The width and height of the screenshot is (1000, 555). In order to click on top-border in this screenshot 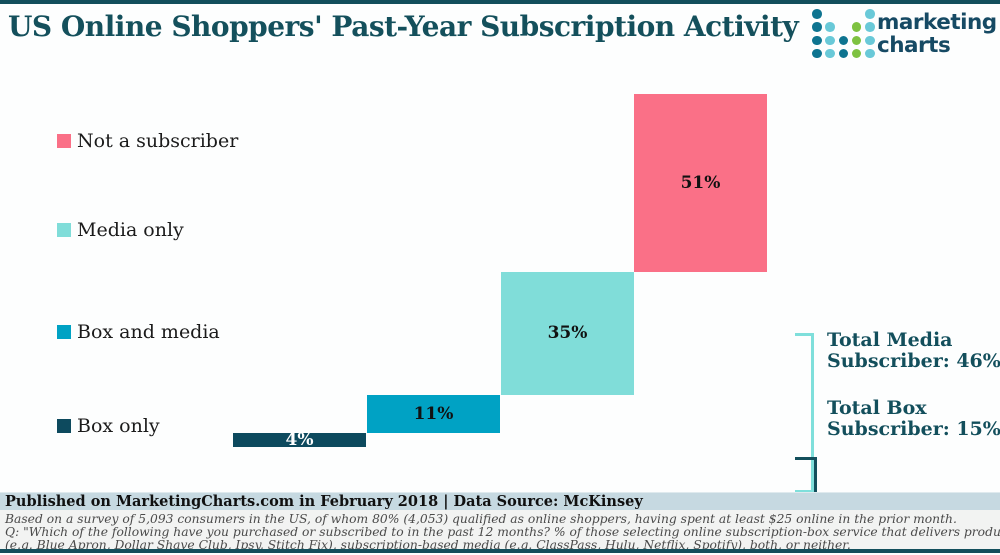, I will do `click(500, 2)`.